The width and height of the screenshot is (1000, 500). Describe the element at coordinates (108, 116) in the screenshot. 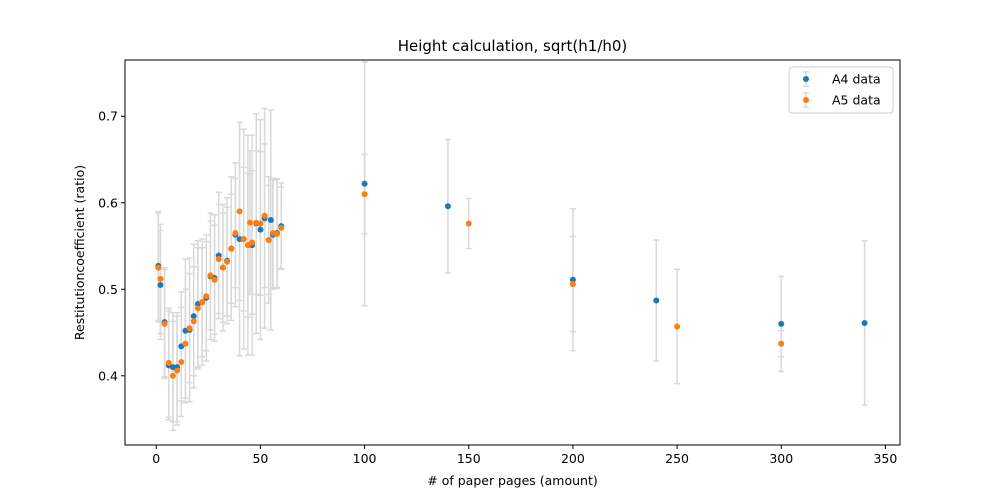

I see `y-tick-label-3: 0.7` at that location.